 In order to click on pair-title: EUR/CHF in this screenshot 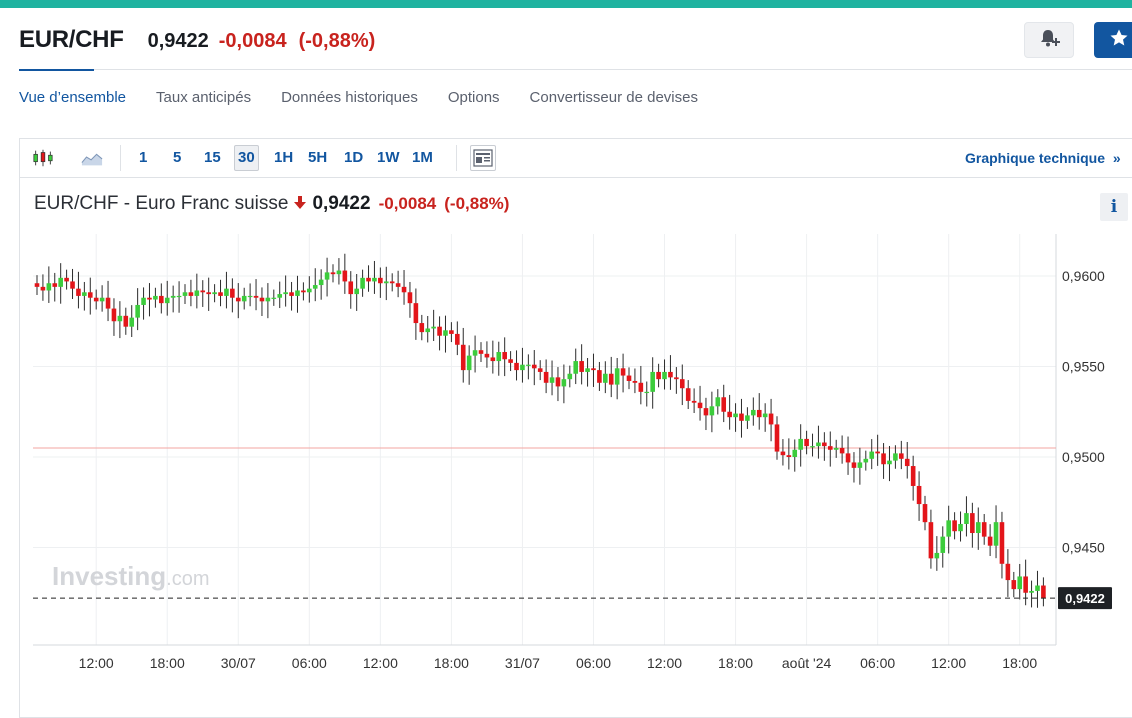, I will do `click(71, 39)`.